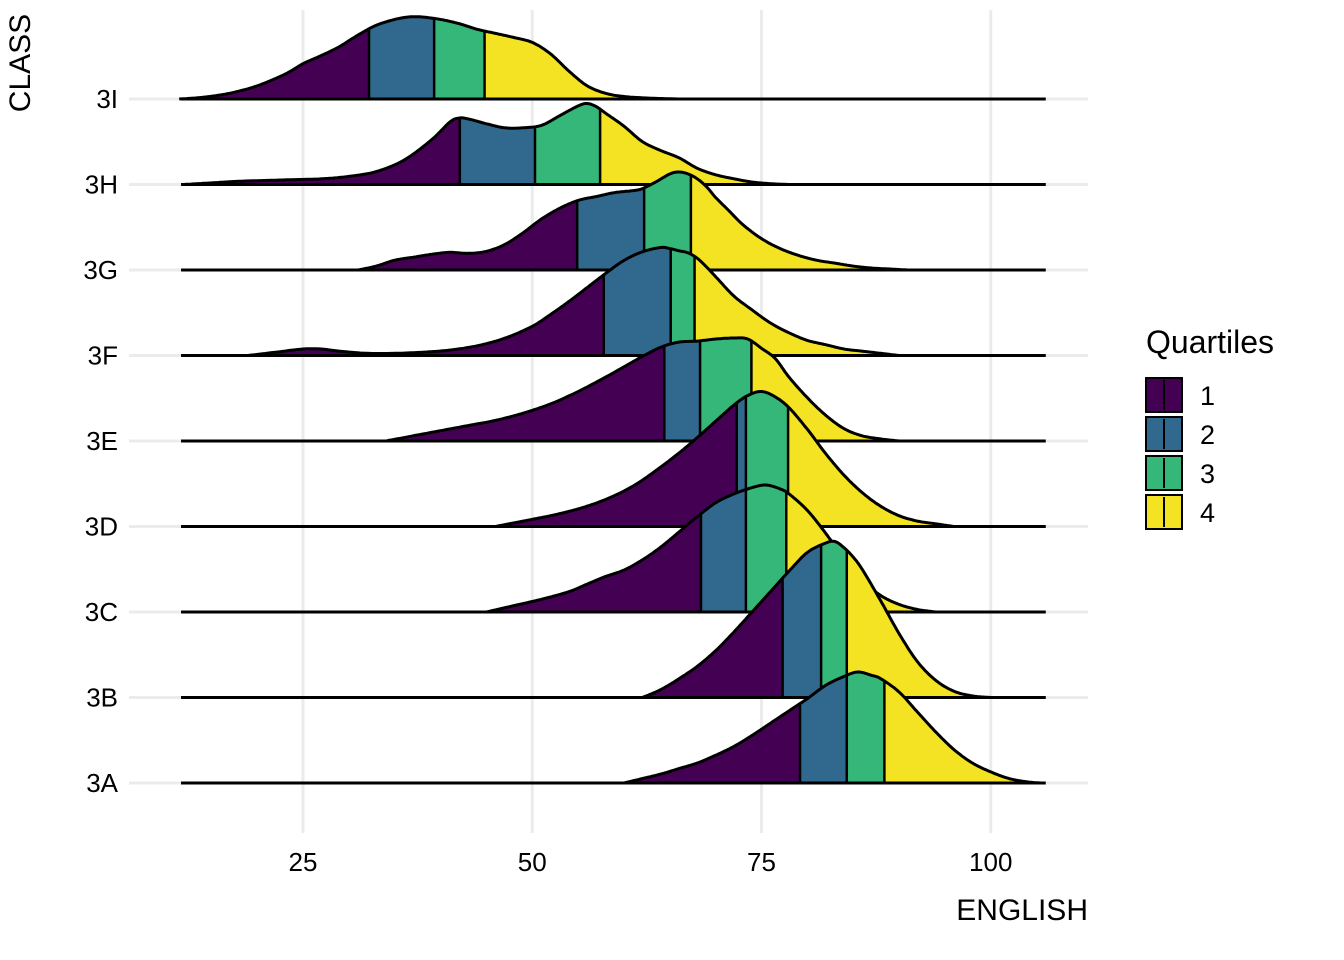  Describe the element at coordinates (1207, 396) in the screenshot. I see `legend-label-1: 1` at that location.